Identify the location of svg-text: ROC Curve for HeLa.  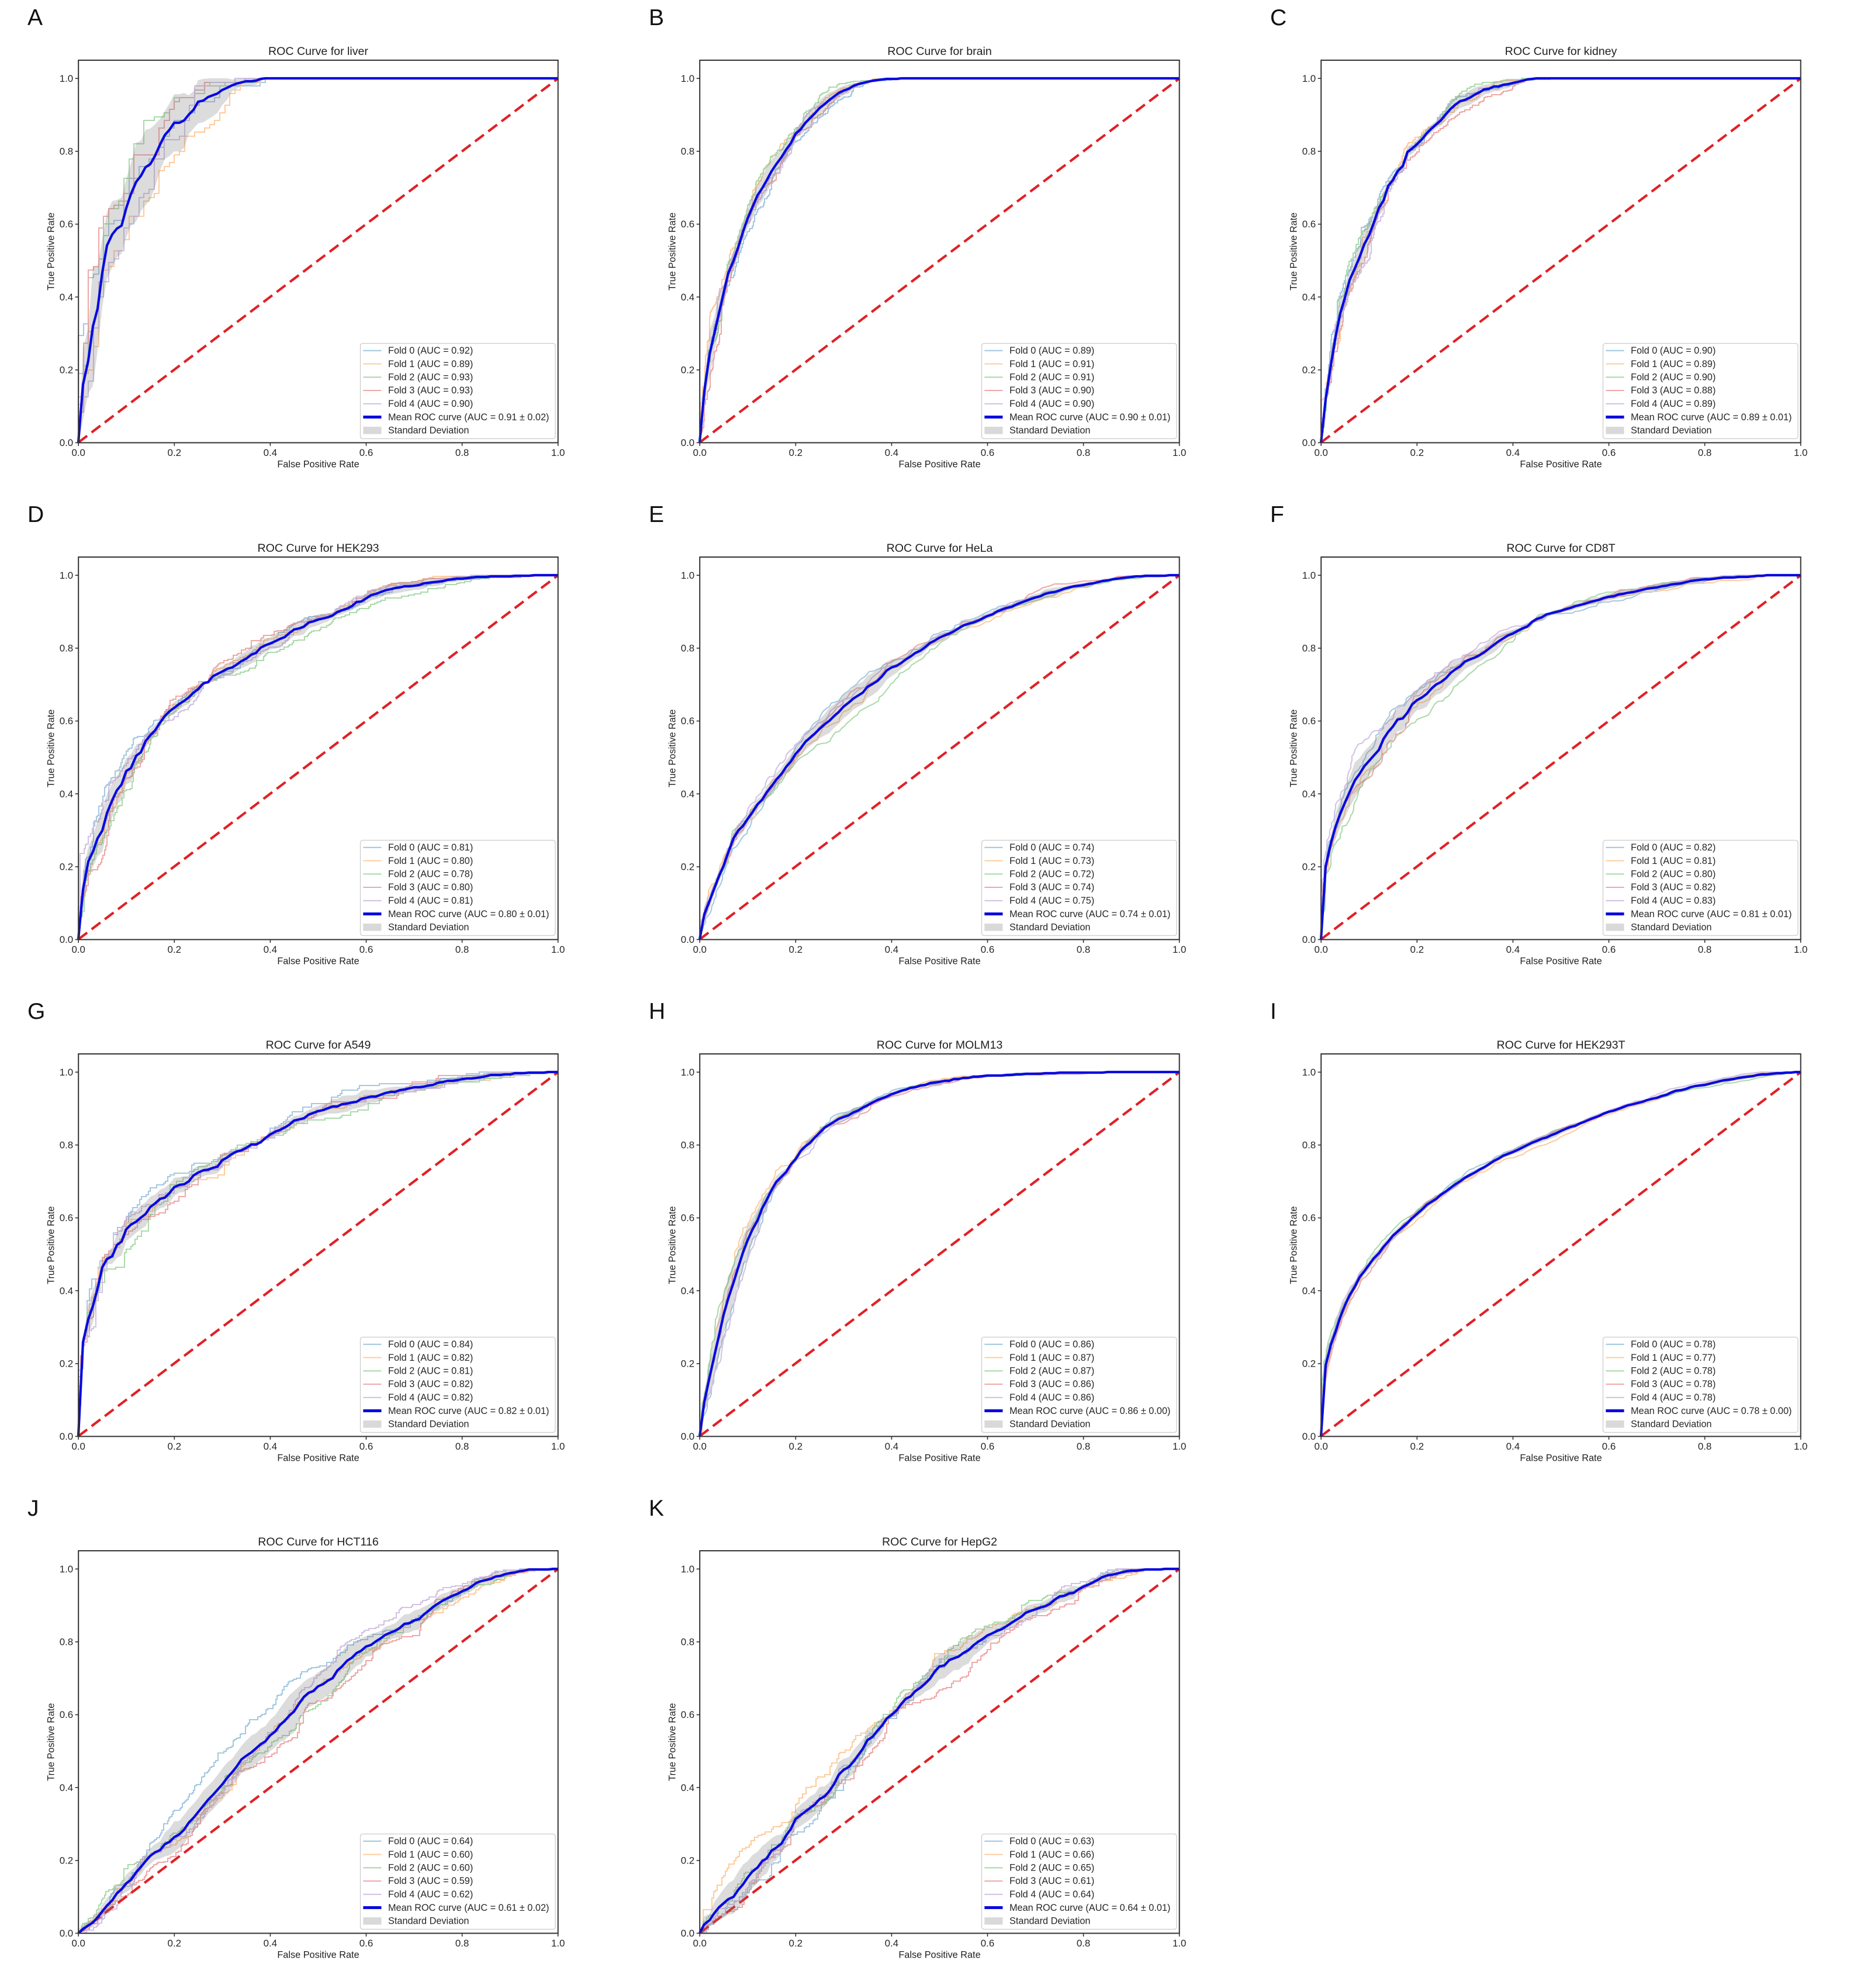
(940, 548).